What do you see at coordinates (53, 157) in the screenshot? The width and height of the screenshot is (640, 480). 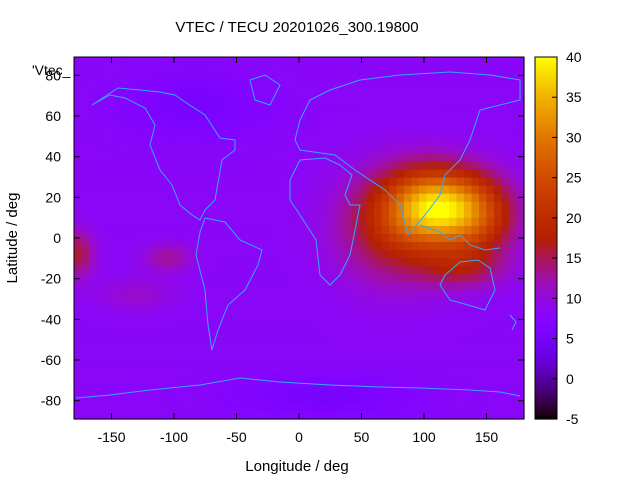 I see `y-tick-label: 40` at bounding box center [53, 157].